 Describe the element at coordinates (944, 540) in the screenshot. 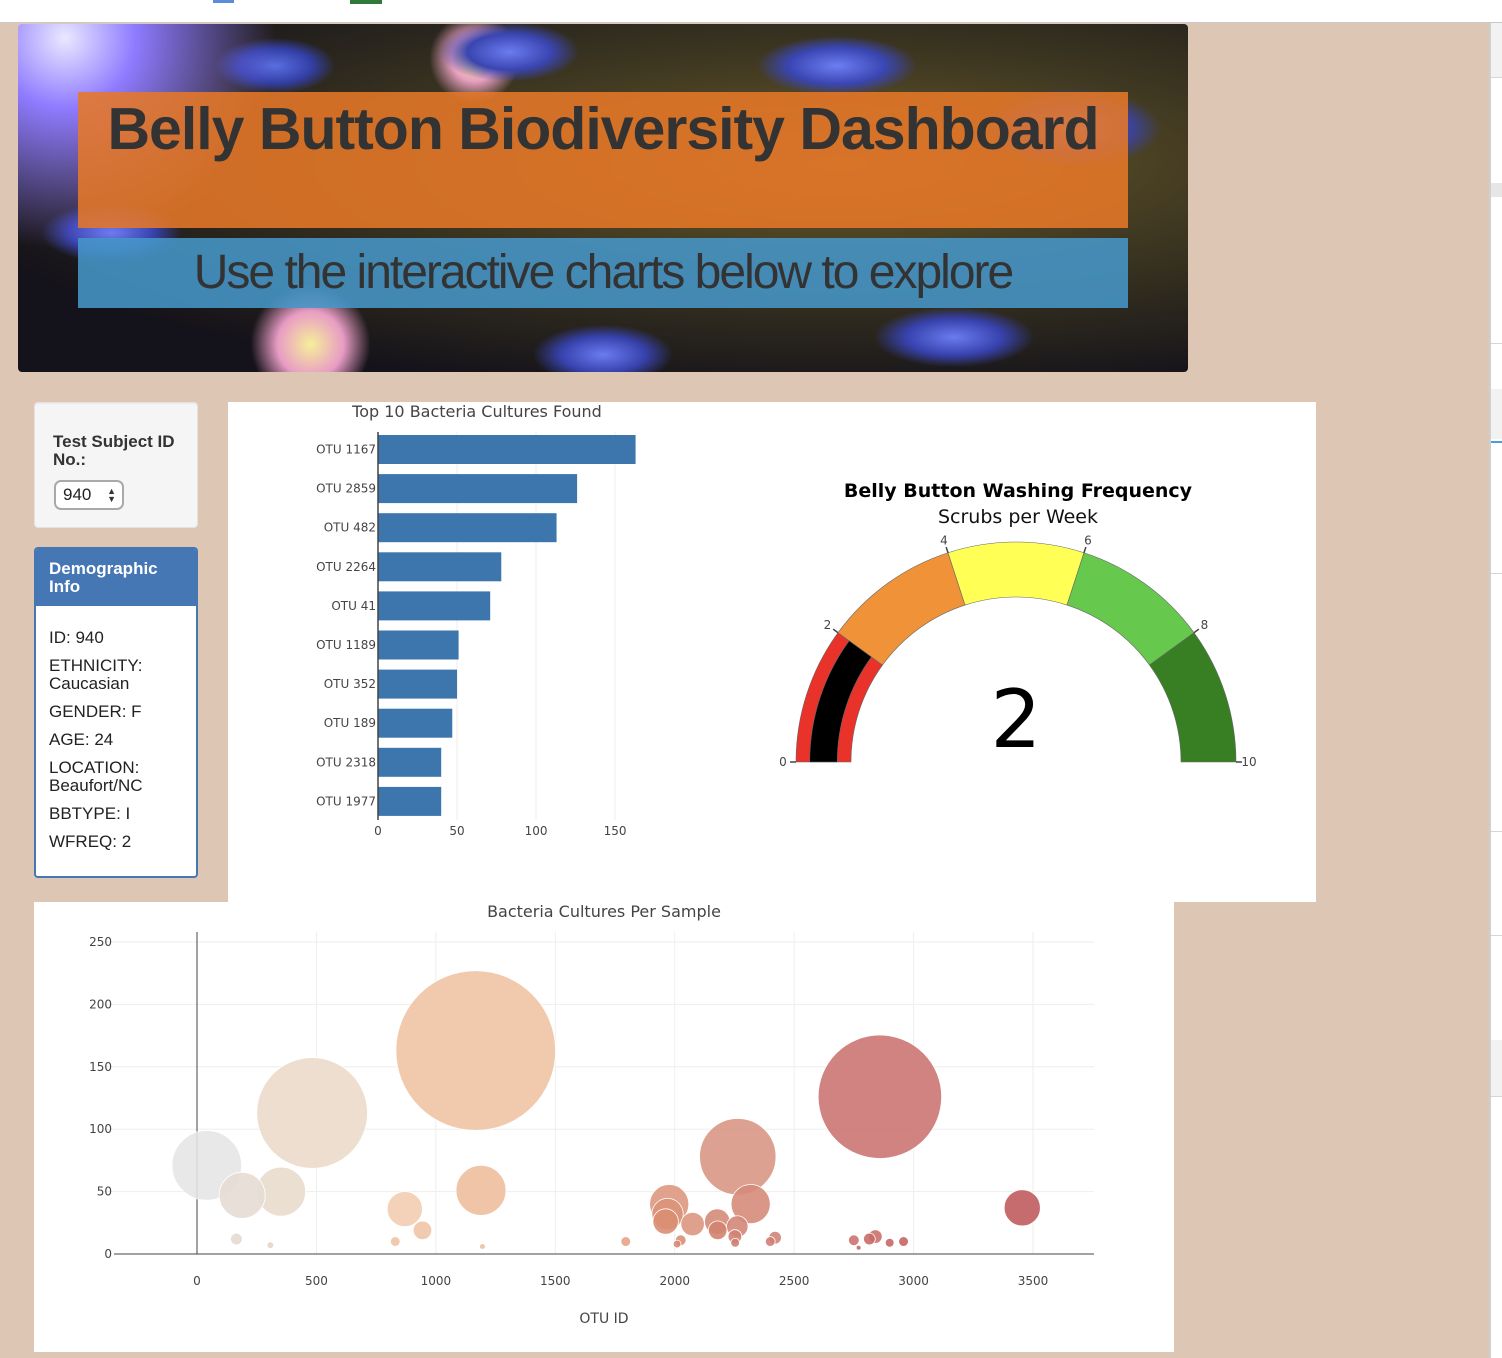

I see `gauge-tick-label: 4` at that location.